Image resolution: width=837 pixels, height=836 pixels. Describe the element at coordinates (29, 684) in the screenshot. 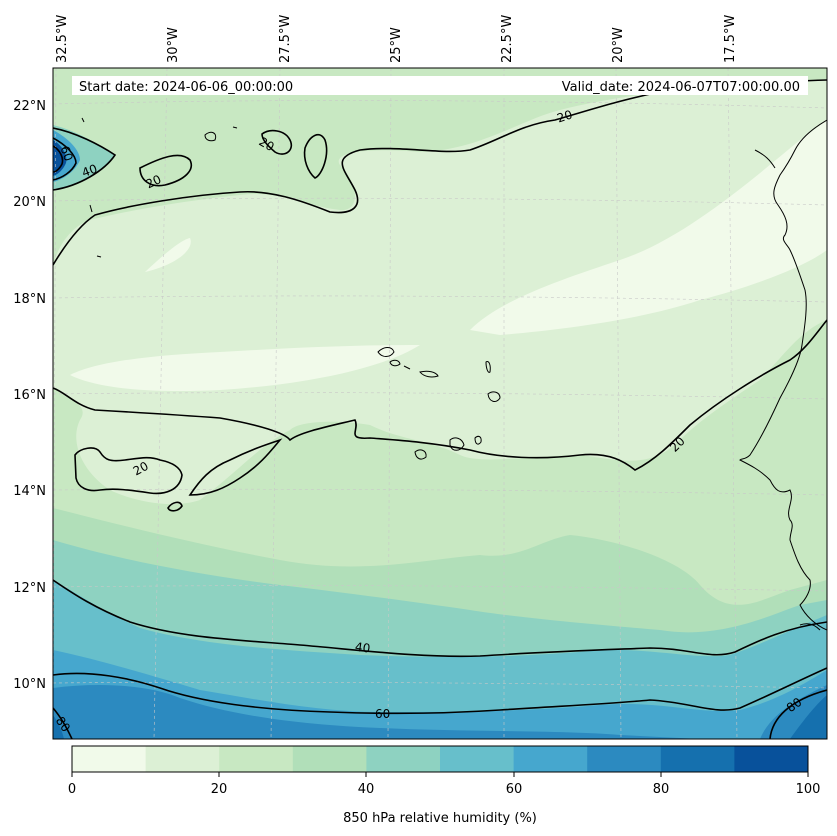

I see `lat-tick-10: 10°N` at that location.